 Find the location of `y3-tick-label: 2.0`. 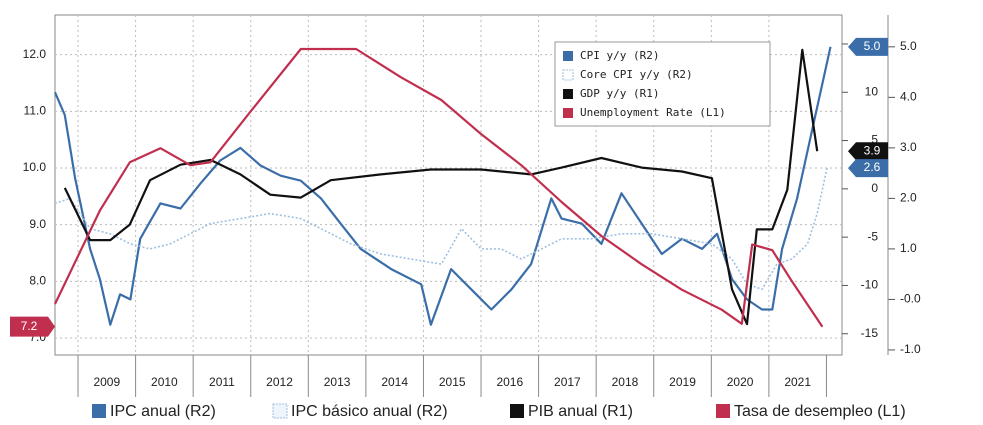

y3-tick-label: 2.0 is located at coordinates (908, 198).